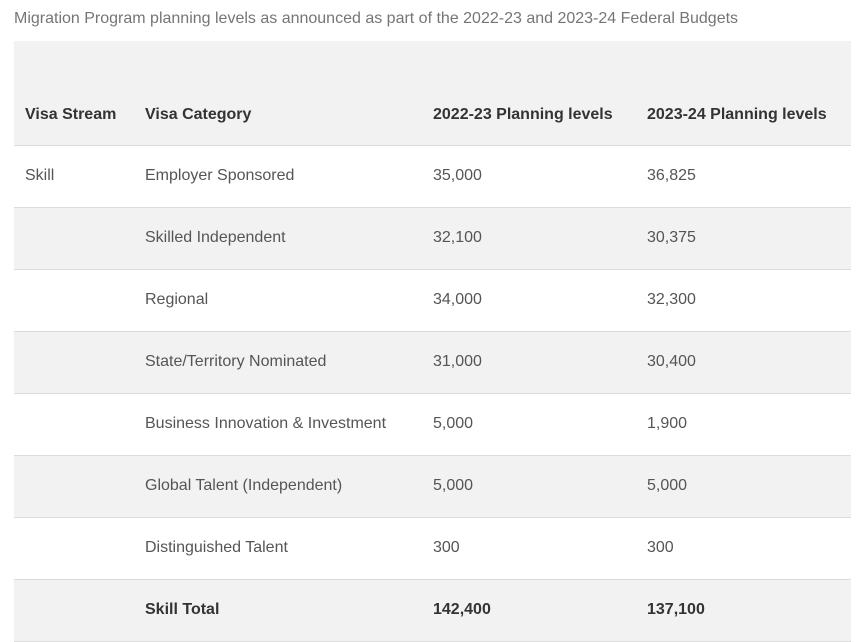  Describe the element at coordinates (432, 363) in the screenshot. I see `table-row: State/Territory Nominated 31,000 30,400` at that location.